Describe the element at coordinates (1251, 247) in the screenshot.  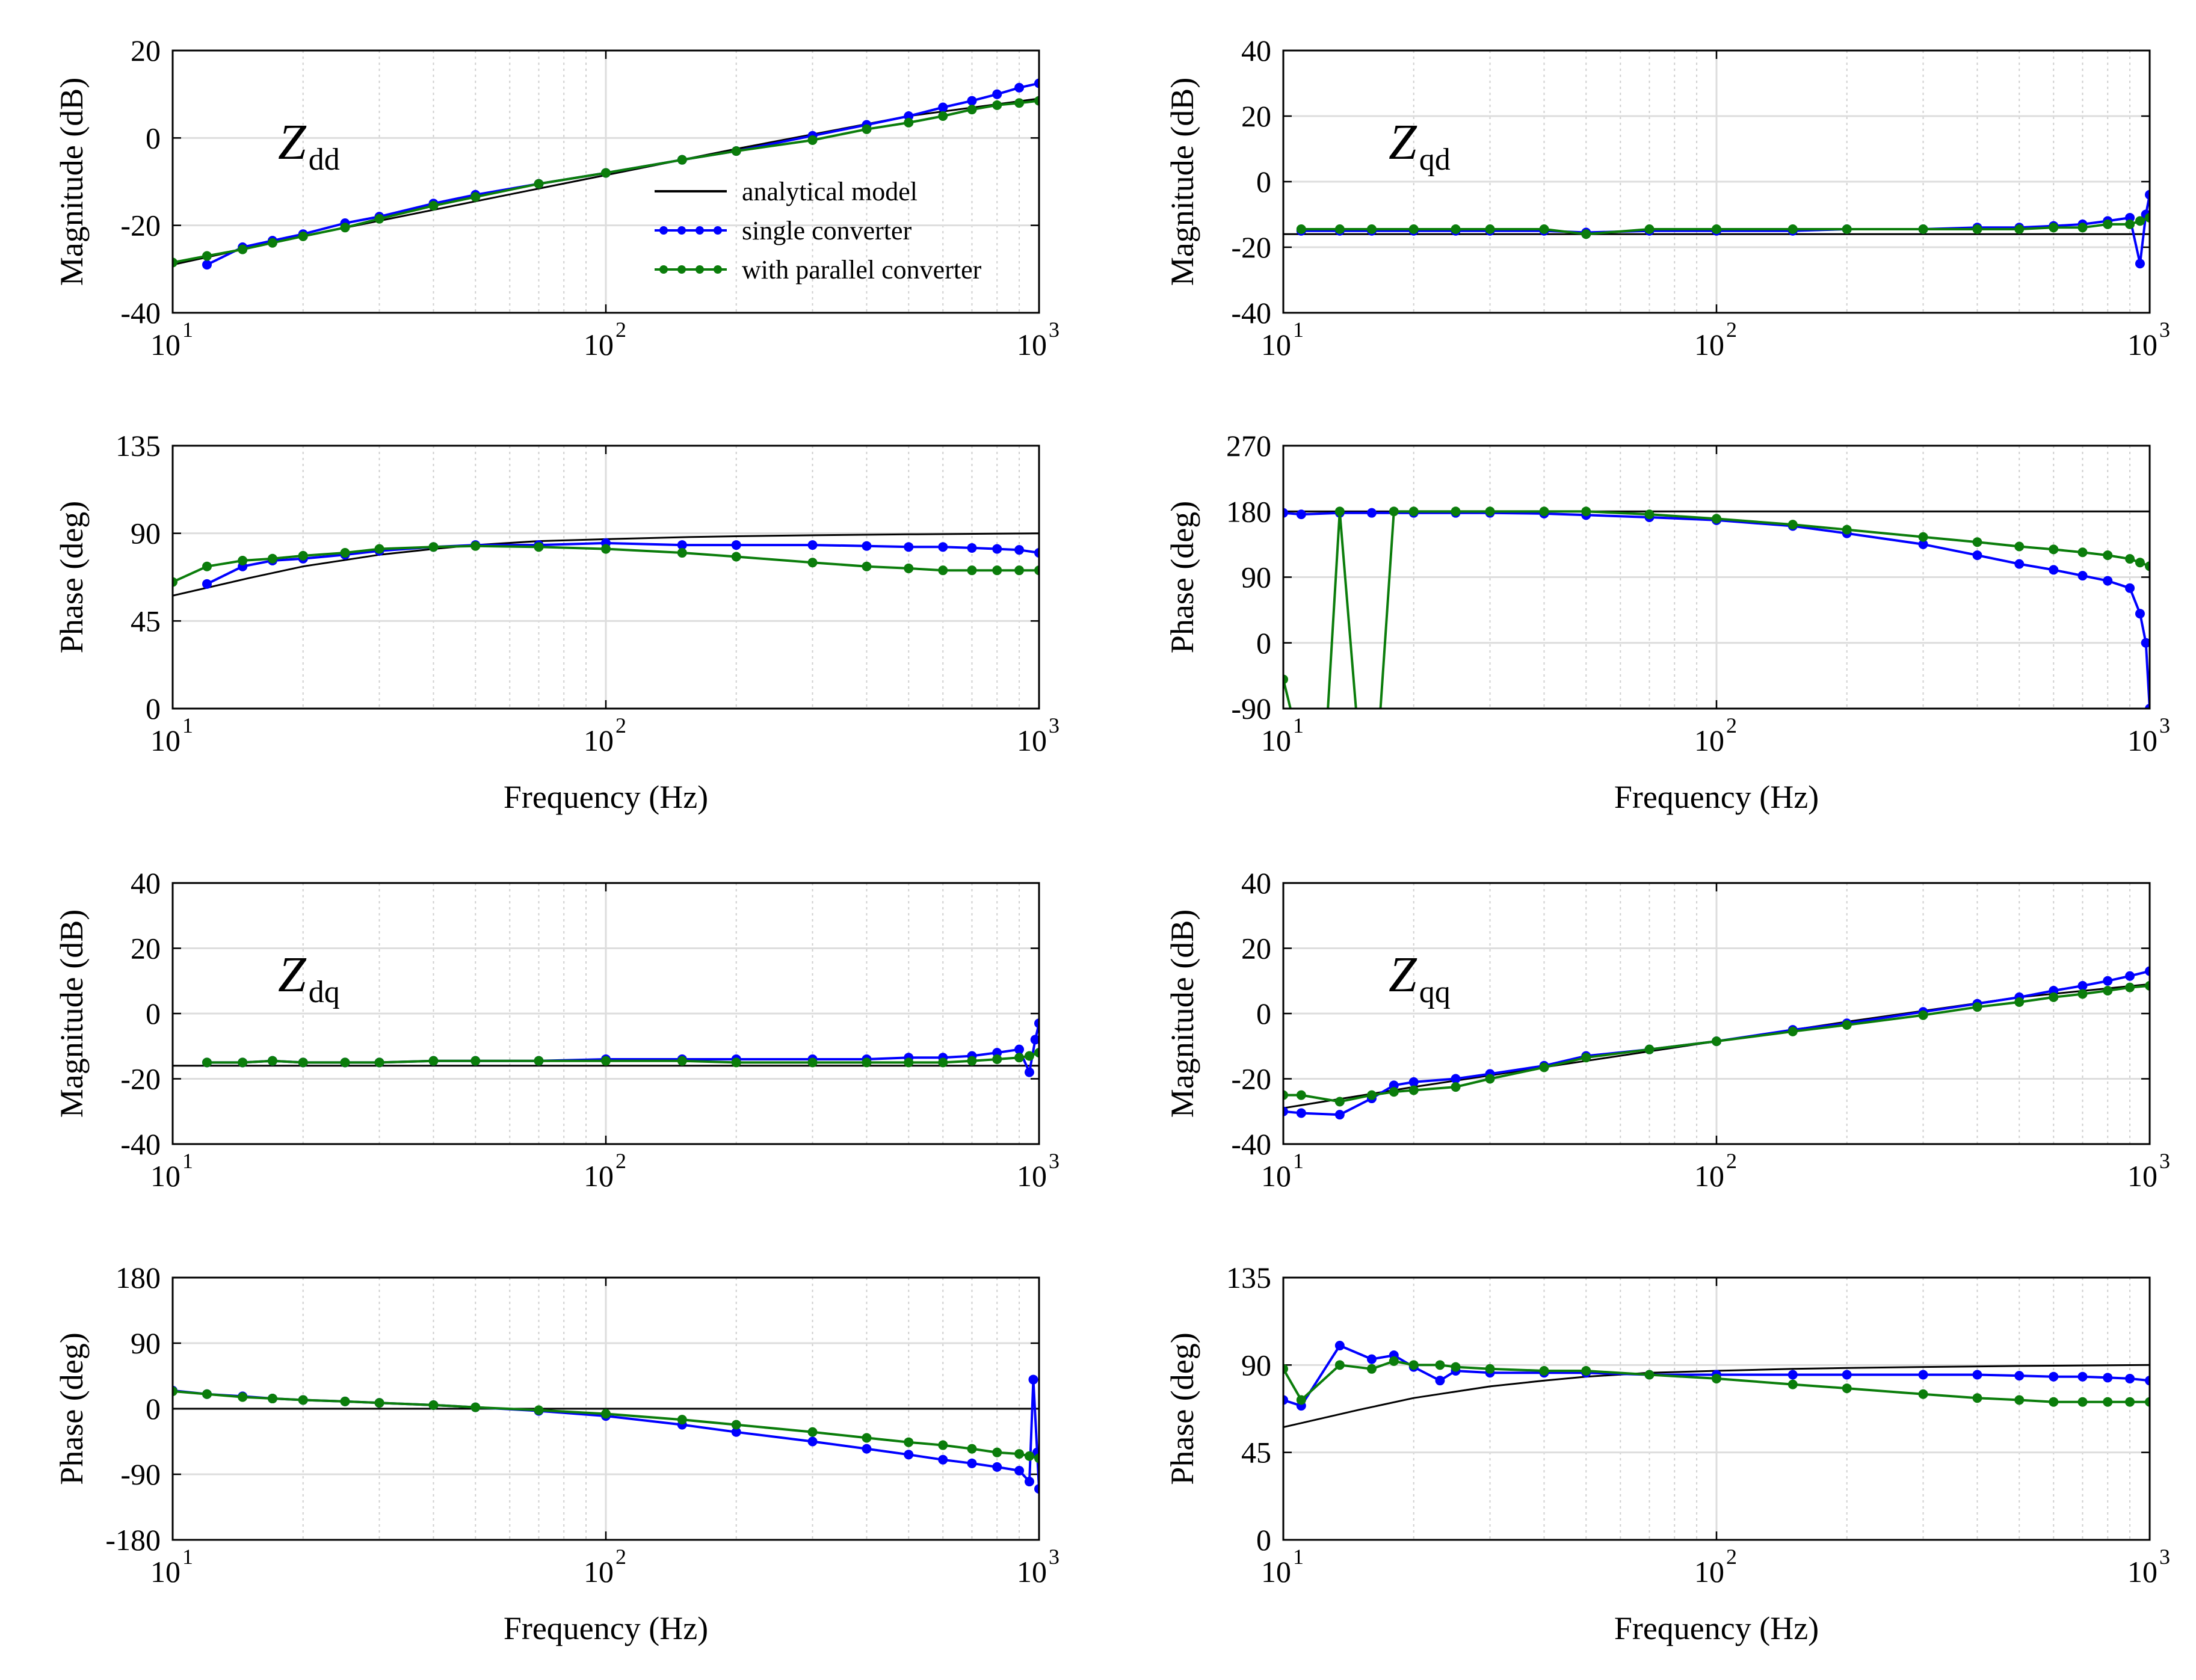
I see `y-tick-label: -20` at that location.